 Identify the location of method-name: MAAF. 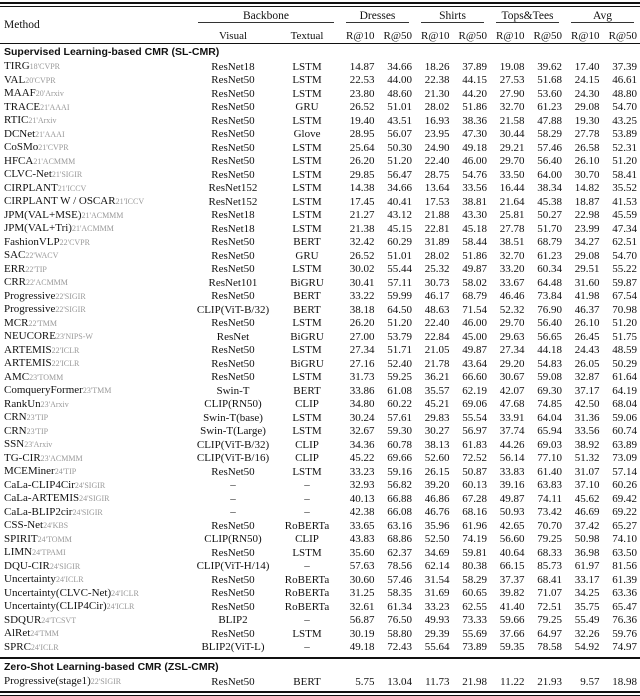
(20, 93).